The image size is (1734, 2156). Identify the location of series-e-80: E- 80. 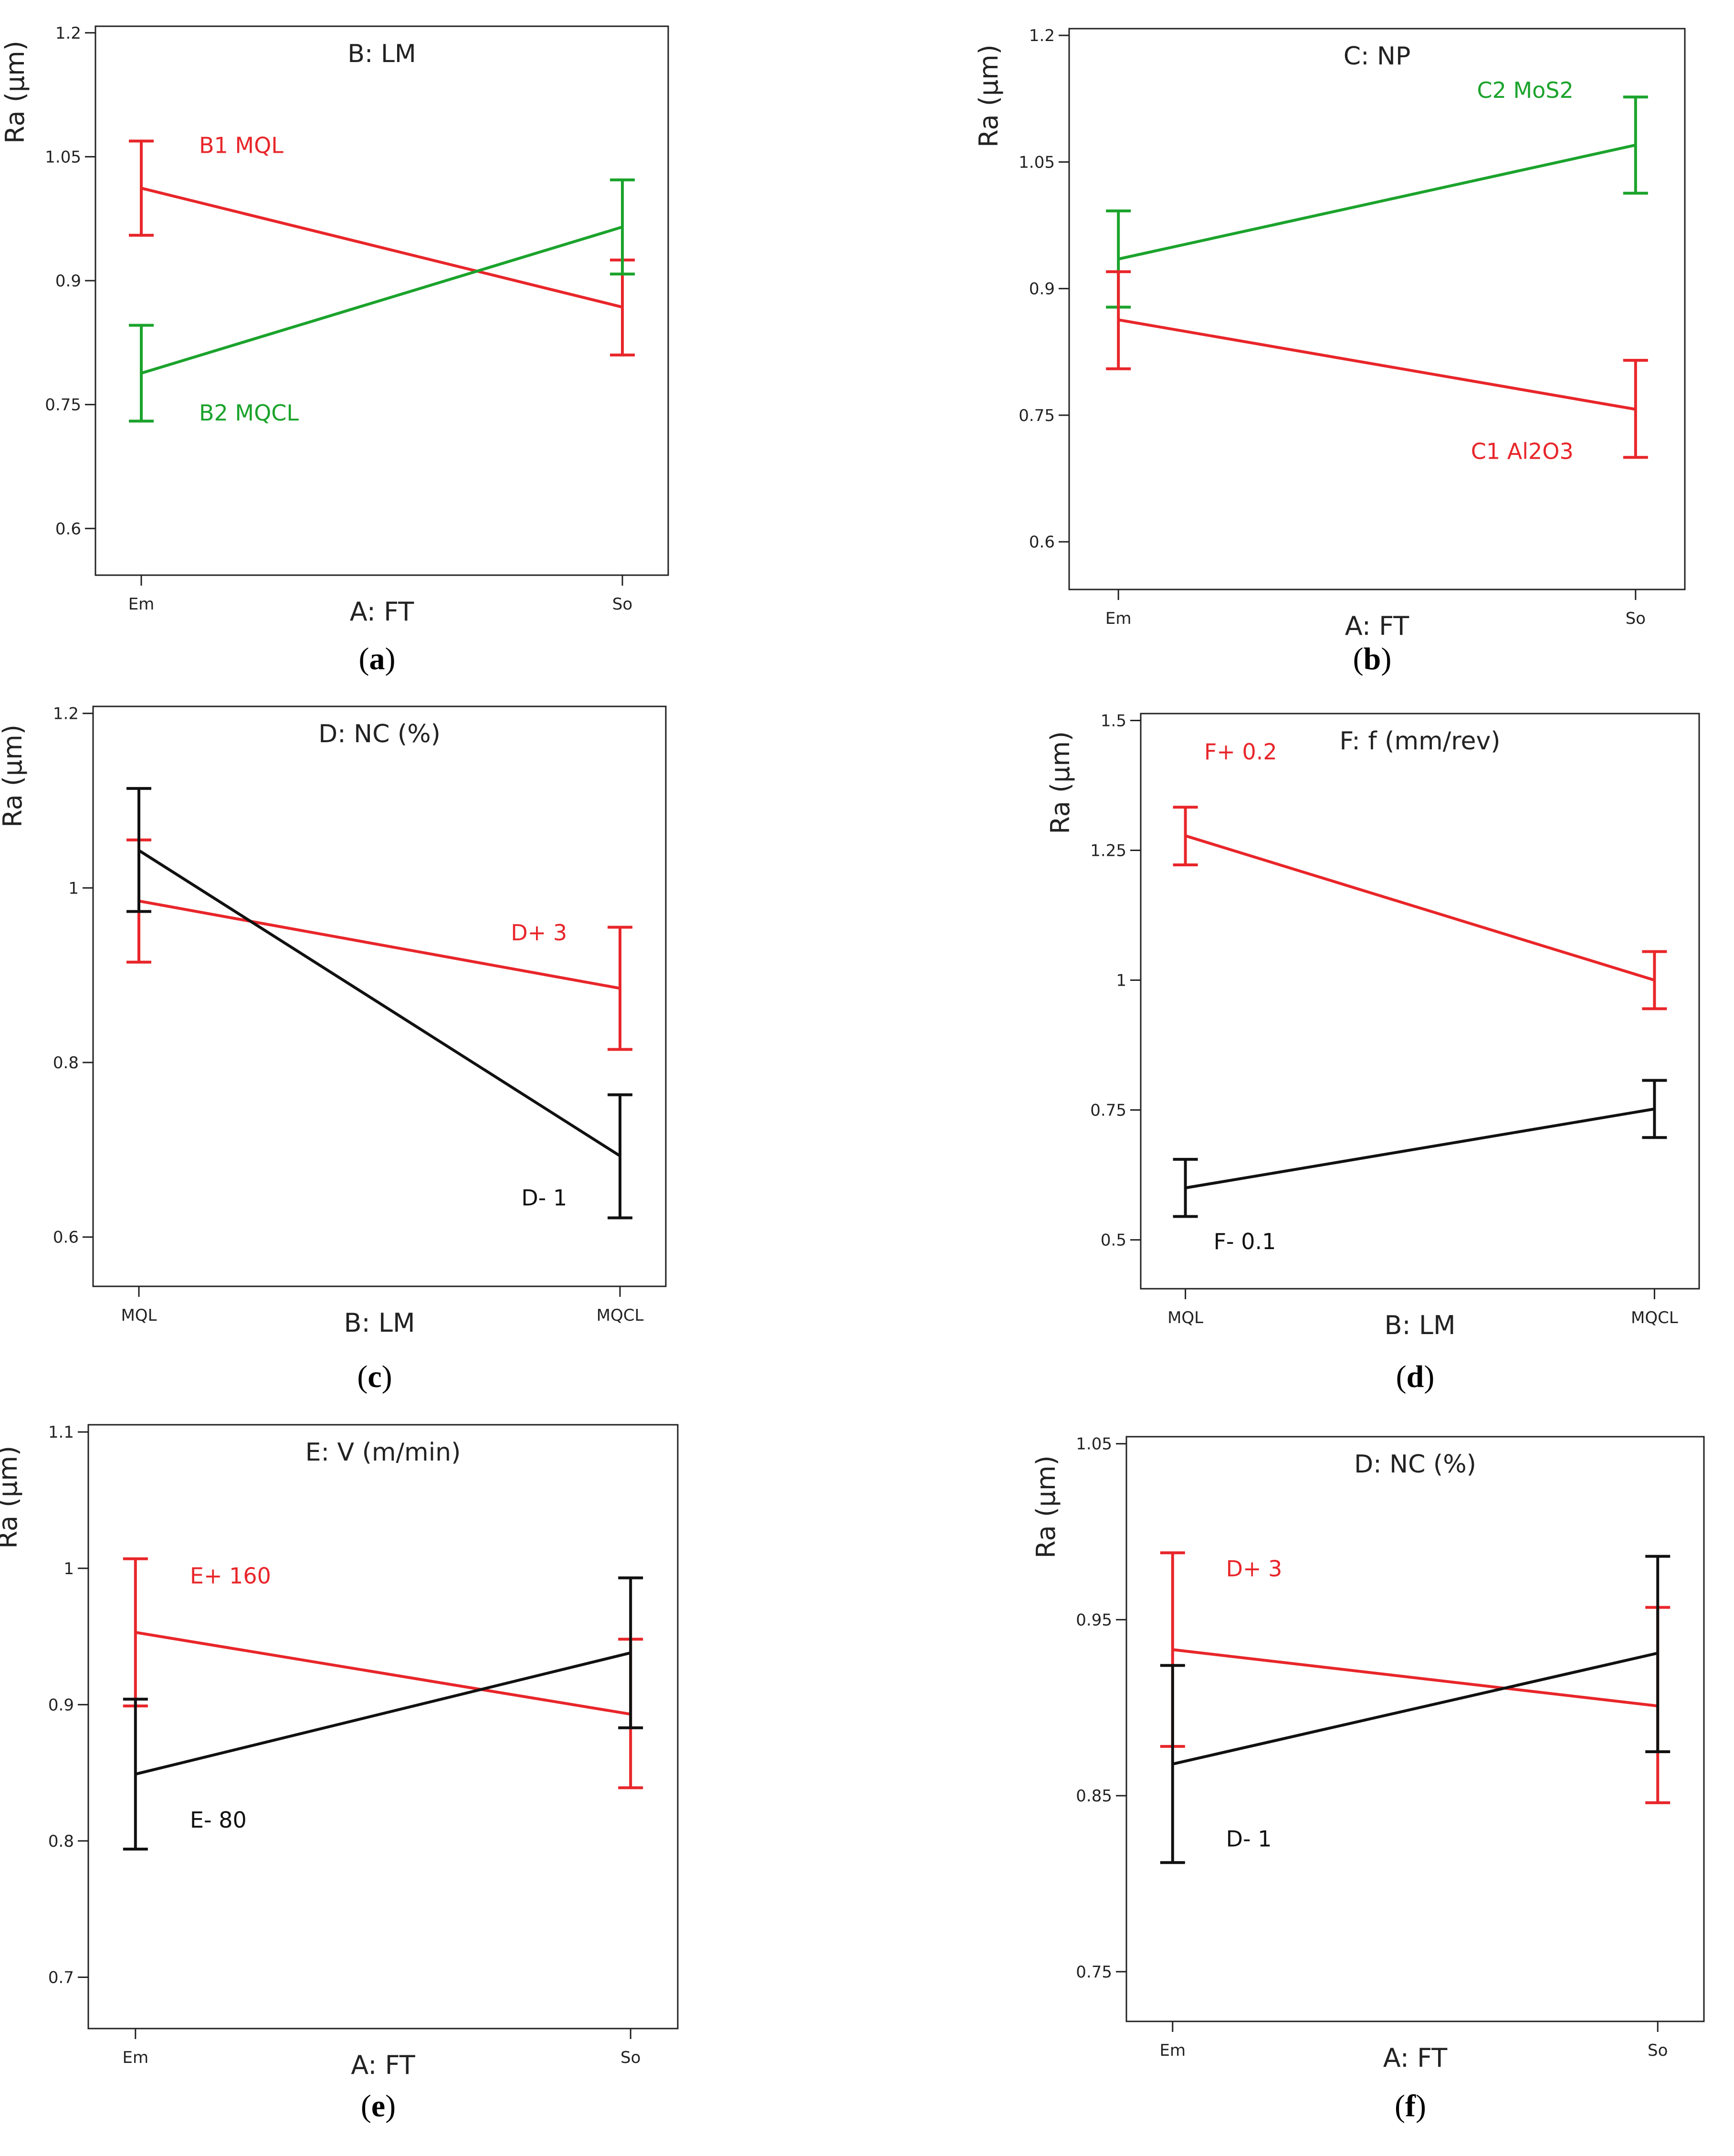
(383, 1713).